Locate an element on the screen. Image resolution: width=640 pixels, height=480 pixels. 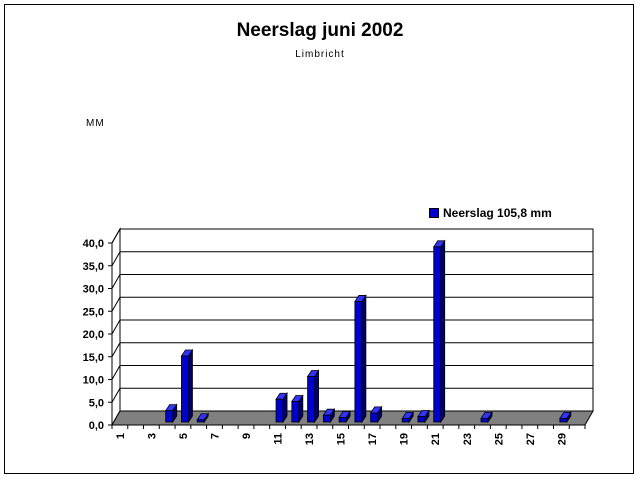
y-tick-label: 0,0 is located at coordinates (96, 426).